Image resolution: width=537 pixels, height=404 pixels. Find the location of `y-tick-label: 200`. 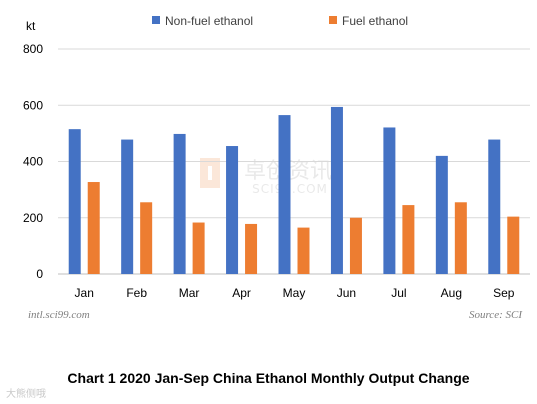

y-tick-label: 200 is located at coordinates (33, 218).